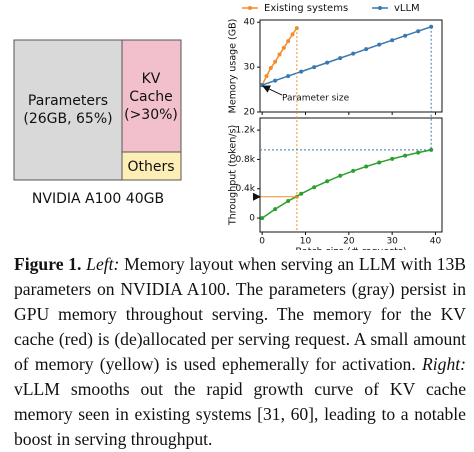 This screenshot has height=452, width=474. I want to click on y-tick-label: 0.8k, so click(245, 160).